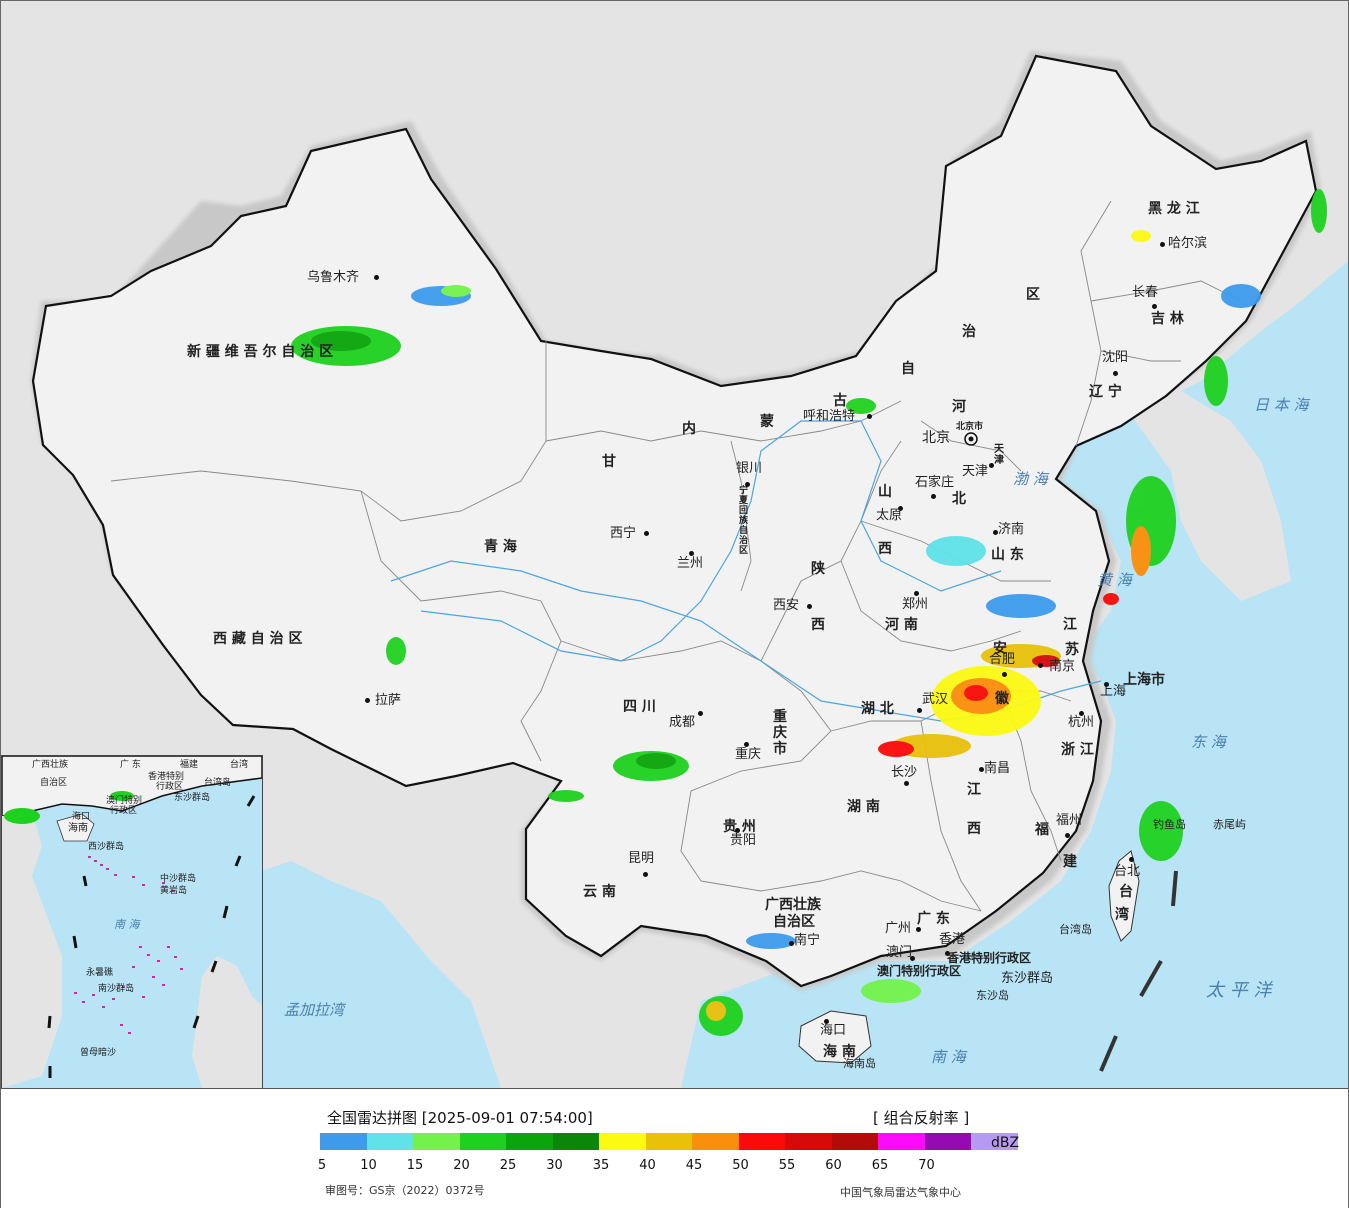 Image resolution: width=1349 pixels, height=1208 pixels. What do you see at coordinates (948, 1057) in the screenshot?
I see `sea-nanhai: 南 海` at bounding box center [948, 1057].